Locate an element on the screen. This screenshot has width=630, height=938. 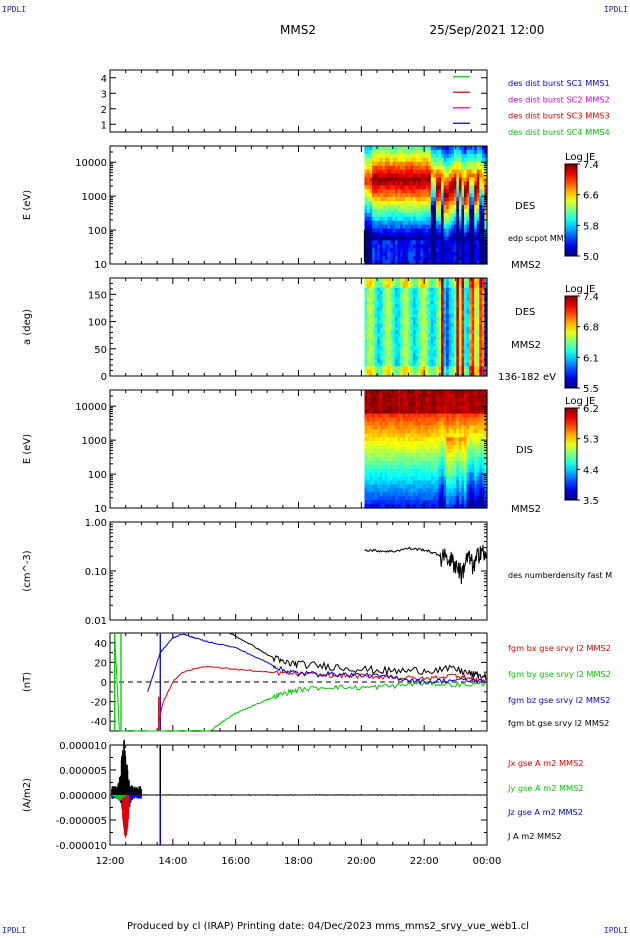
datetime-title: 25/Sep/2021 12:00 is located at coordinates (487, 30).